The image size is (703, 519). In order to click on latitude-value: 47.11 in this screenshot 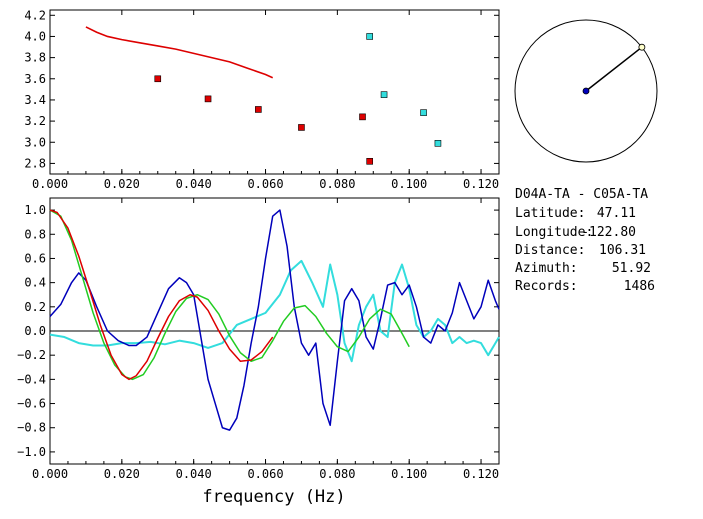, I will do `click(616, 213)`.